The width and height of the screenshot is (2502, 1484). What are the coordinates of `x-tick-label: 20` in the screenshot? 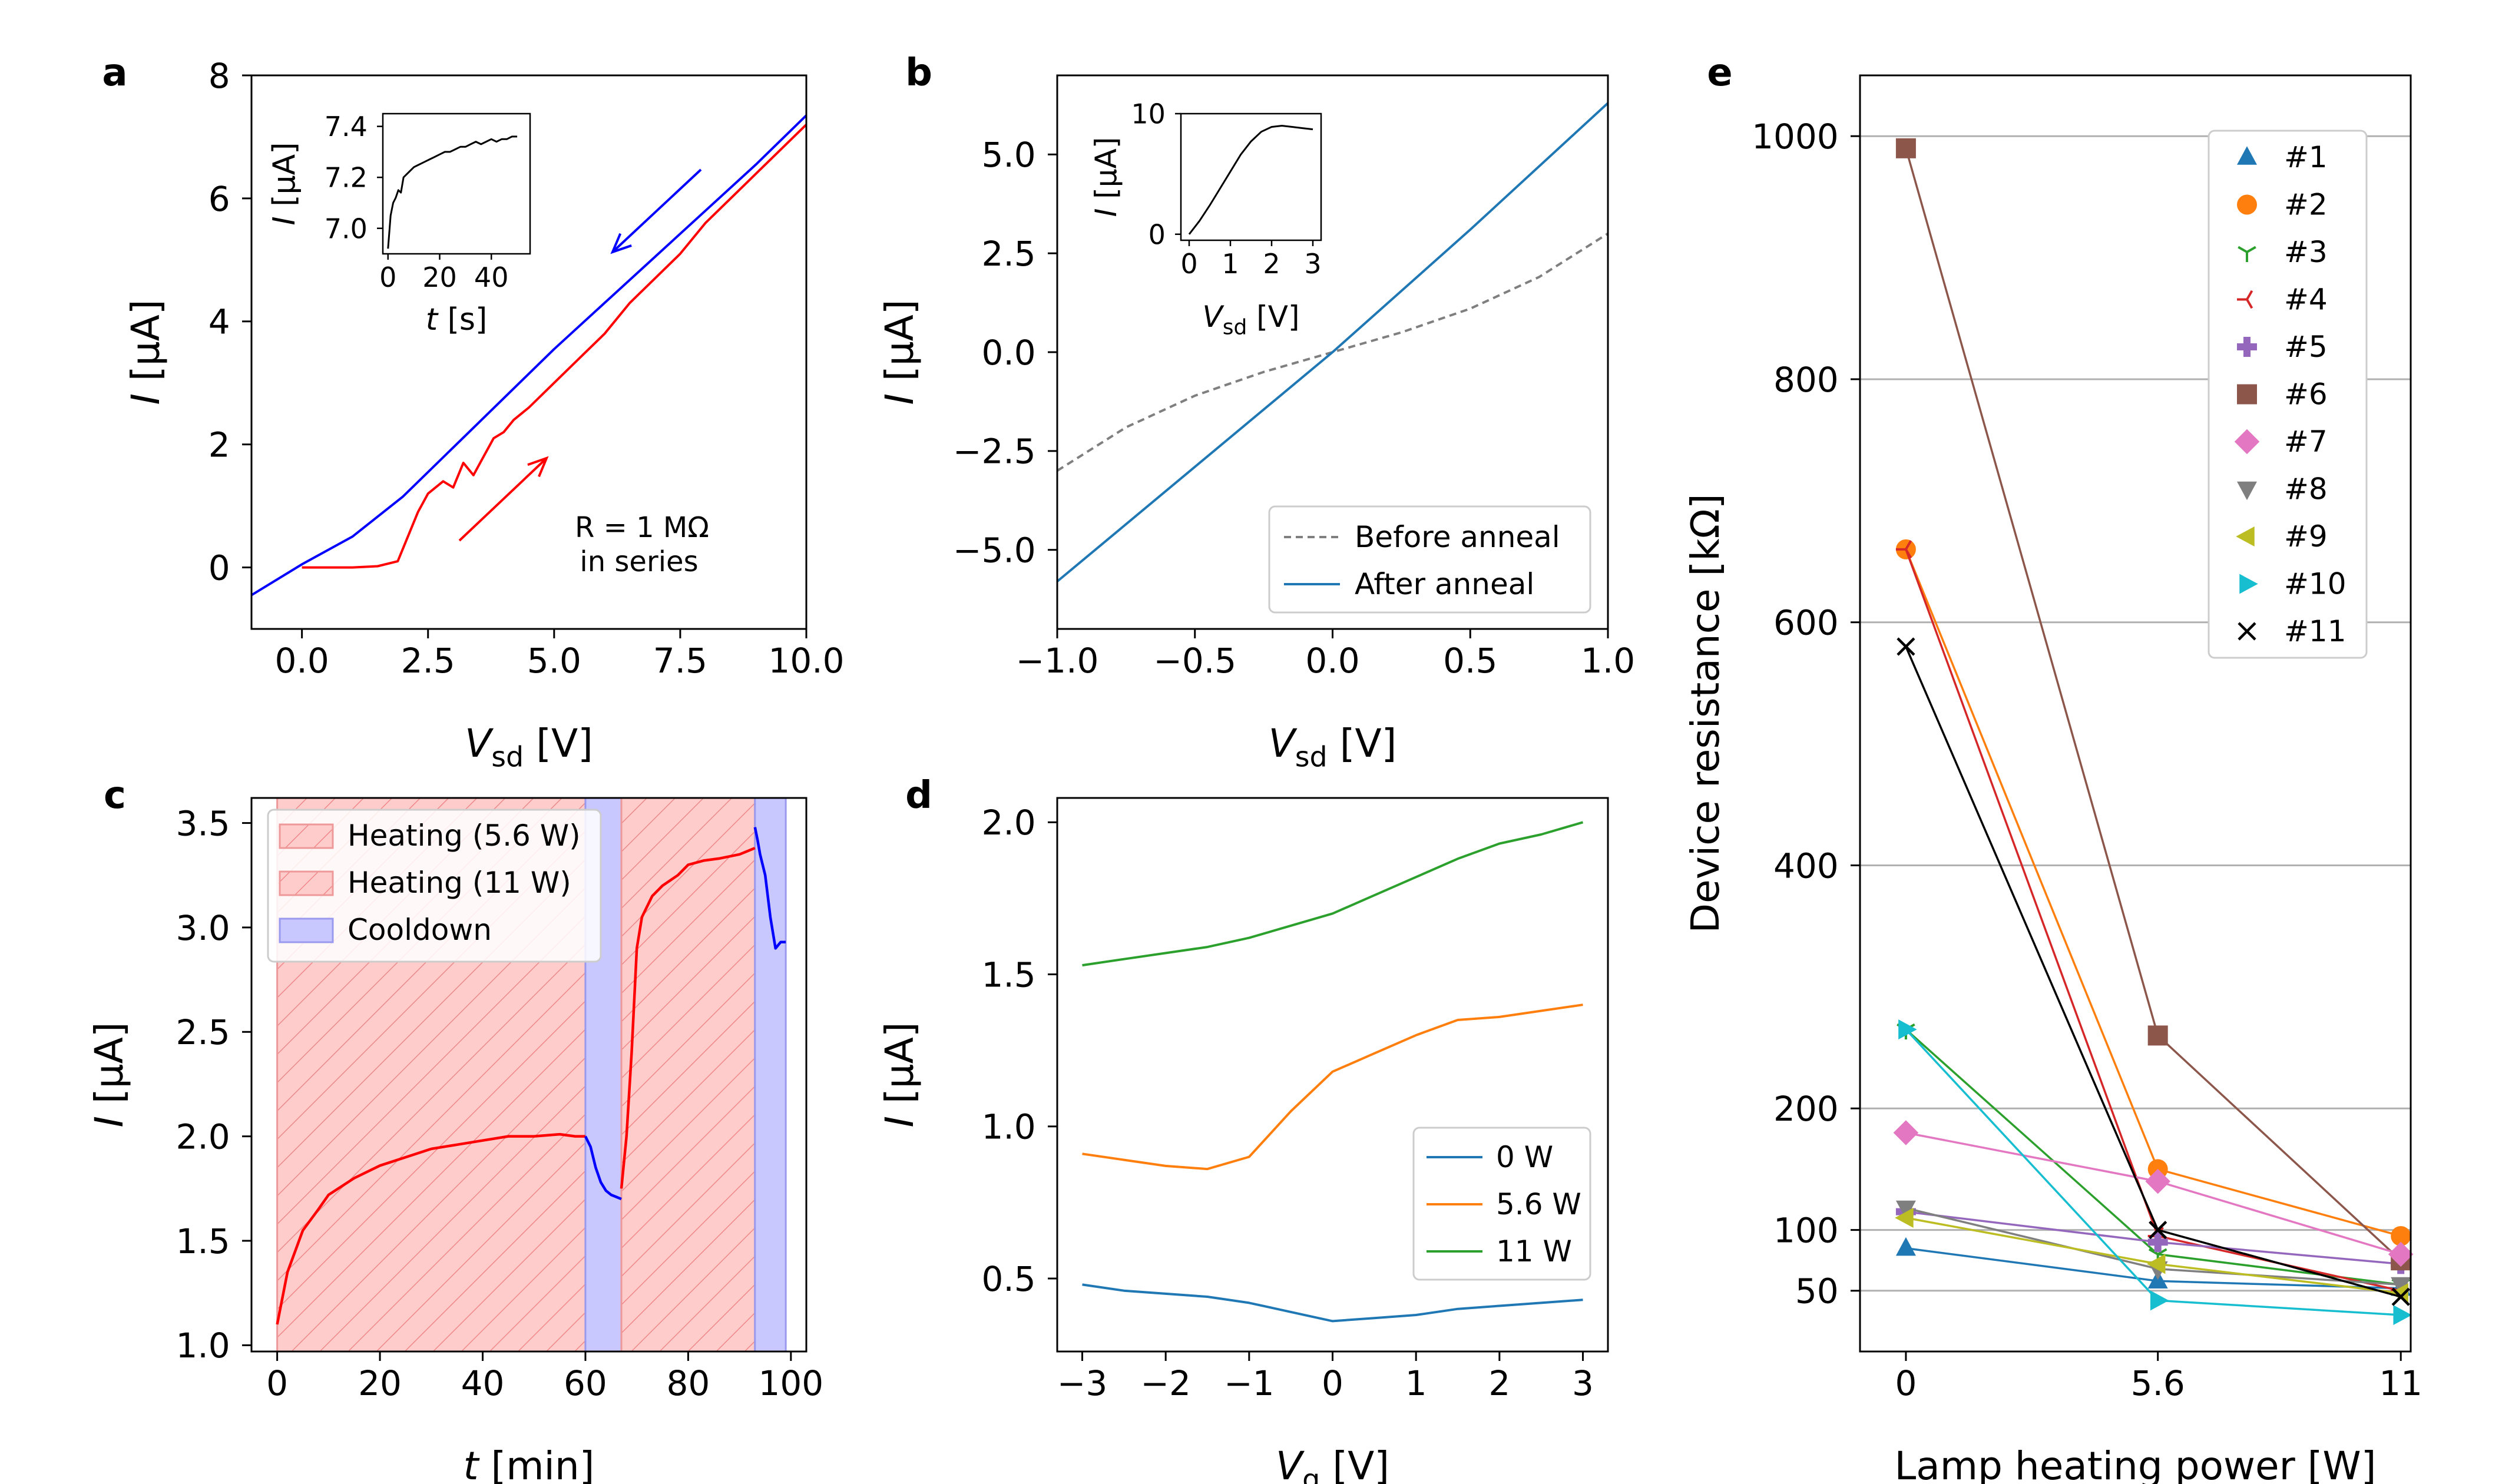 It's located at (380, 1383).